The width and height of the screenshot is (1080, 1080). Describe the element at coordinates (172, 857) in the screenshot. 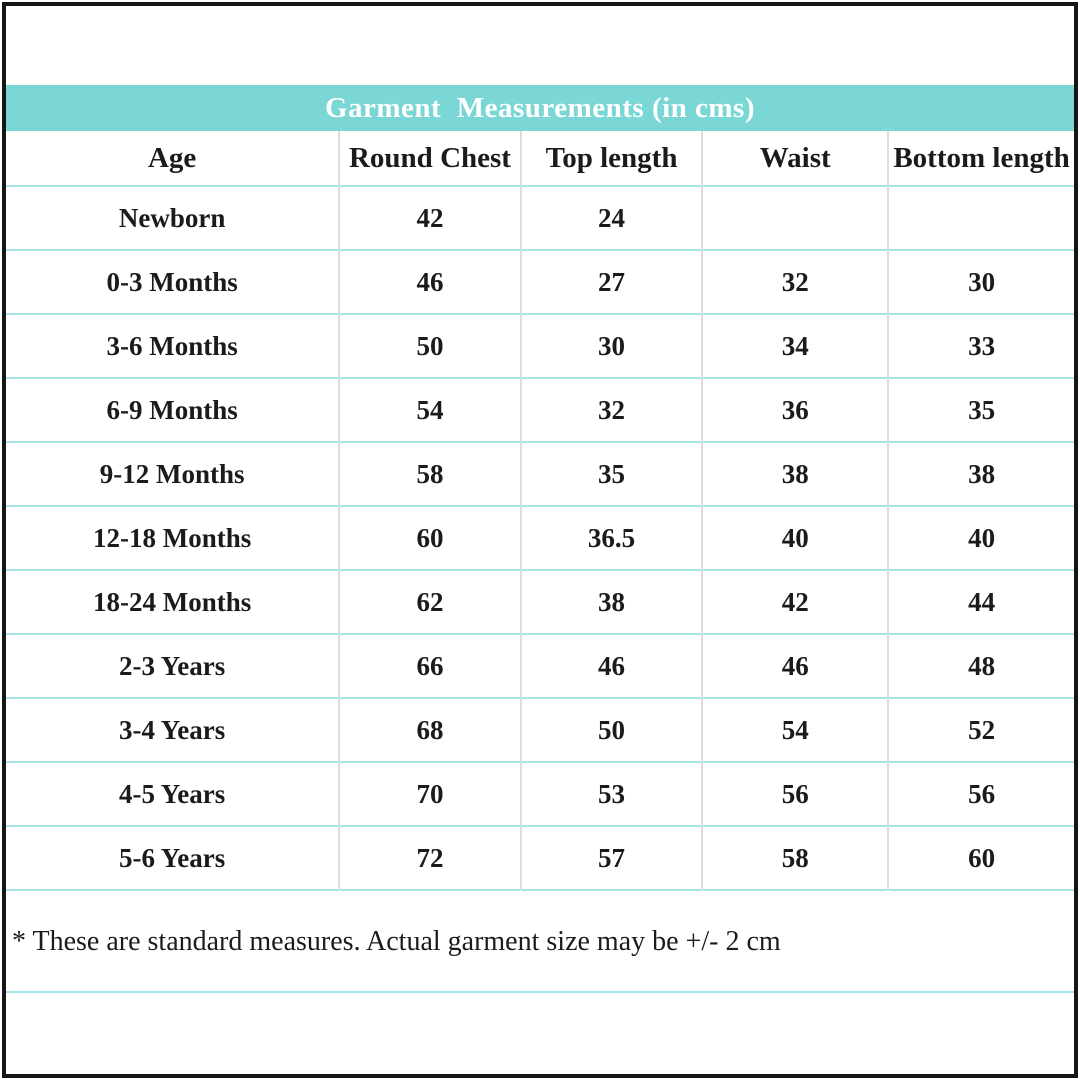

I see `age-cell: 5-6 Years` at that location.